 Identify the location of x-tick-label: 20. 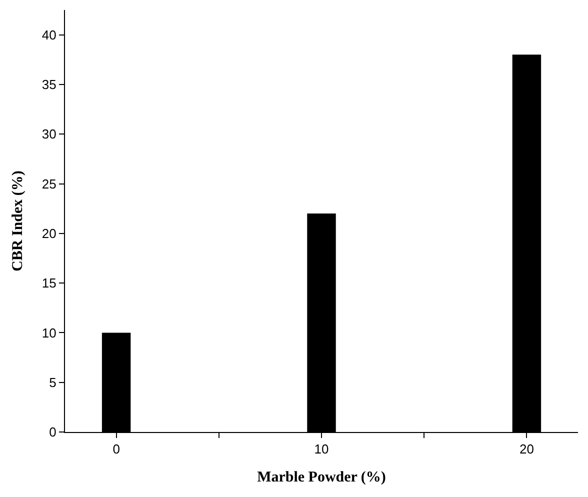
(526, 449).